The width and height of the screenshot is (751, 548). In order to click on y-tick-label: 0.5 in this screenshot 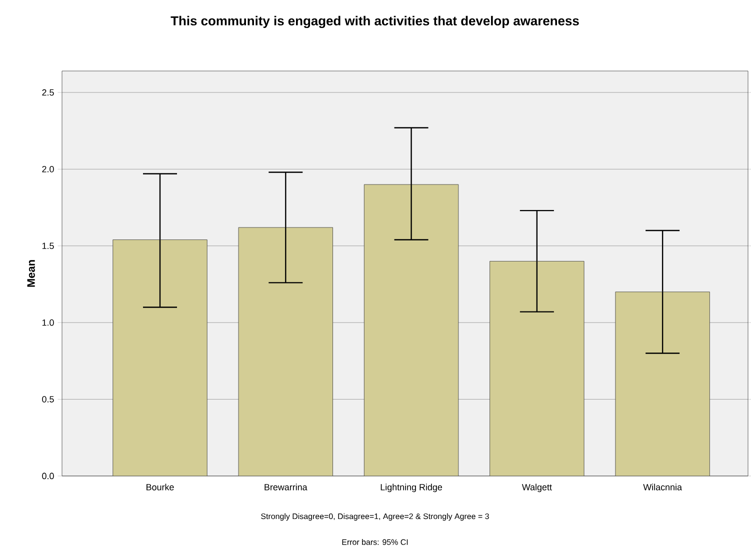, I will do `click(48, 399)`.